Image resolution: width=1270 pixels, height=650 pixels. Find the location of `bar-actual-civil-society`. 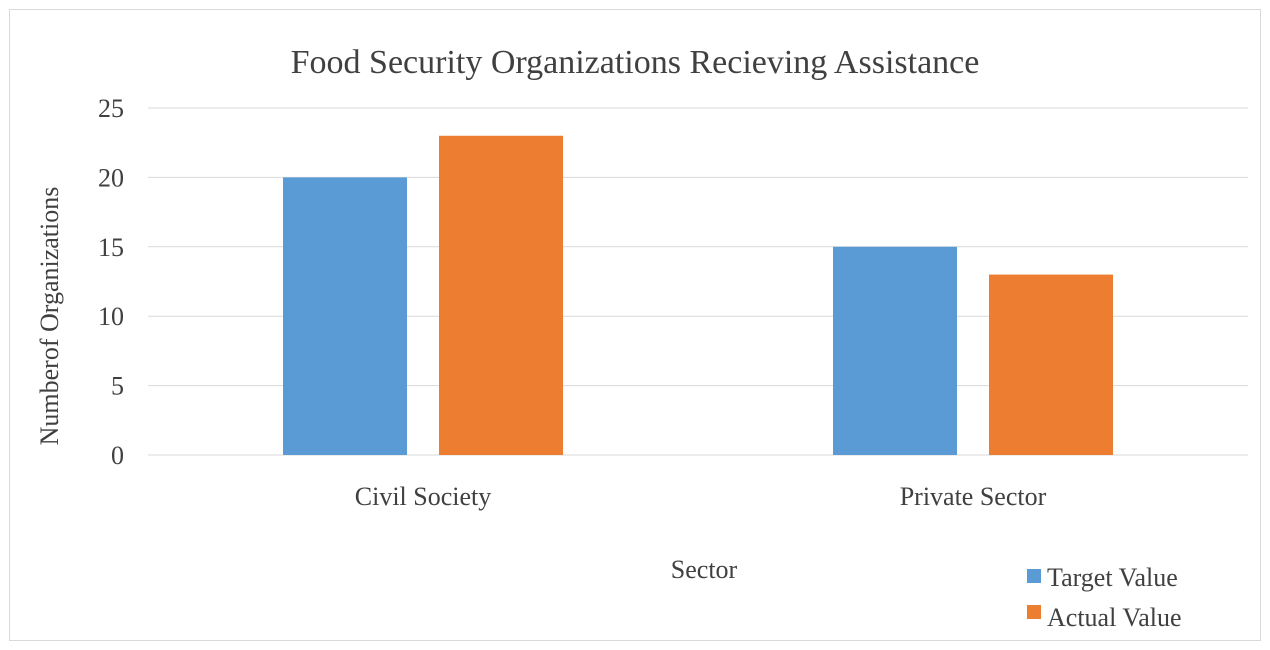

bar-actual-civil-society is located at coordinates (501, 295).